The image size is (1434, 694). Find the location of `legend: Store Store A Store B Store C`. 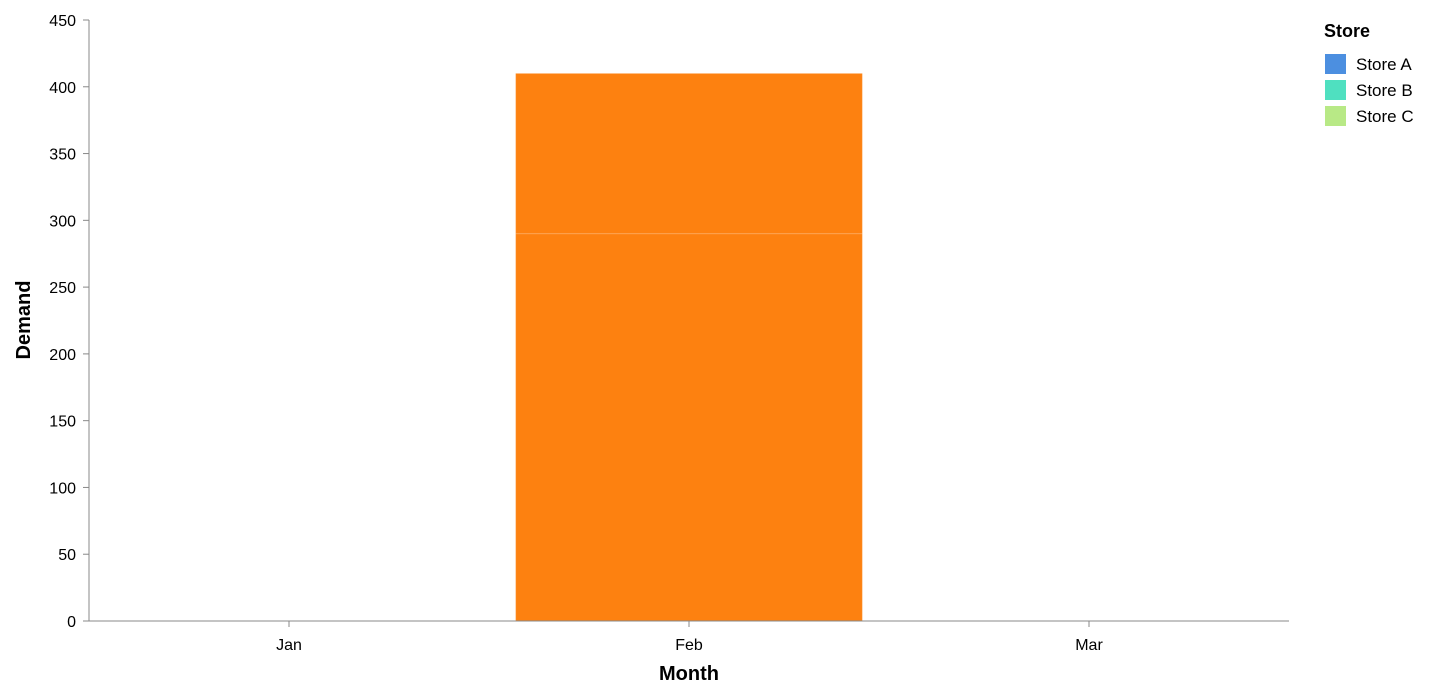

legend: Store Store A Store B Store C is located at coordinates (1369, 73).